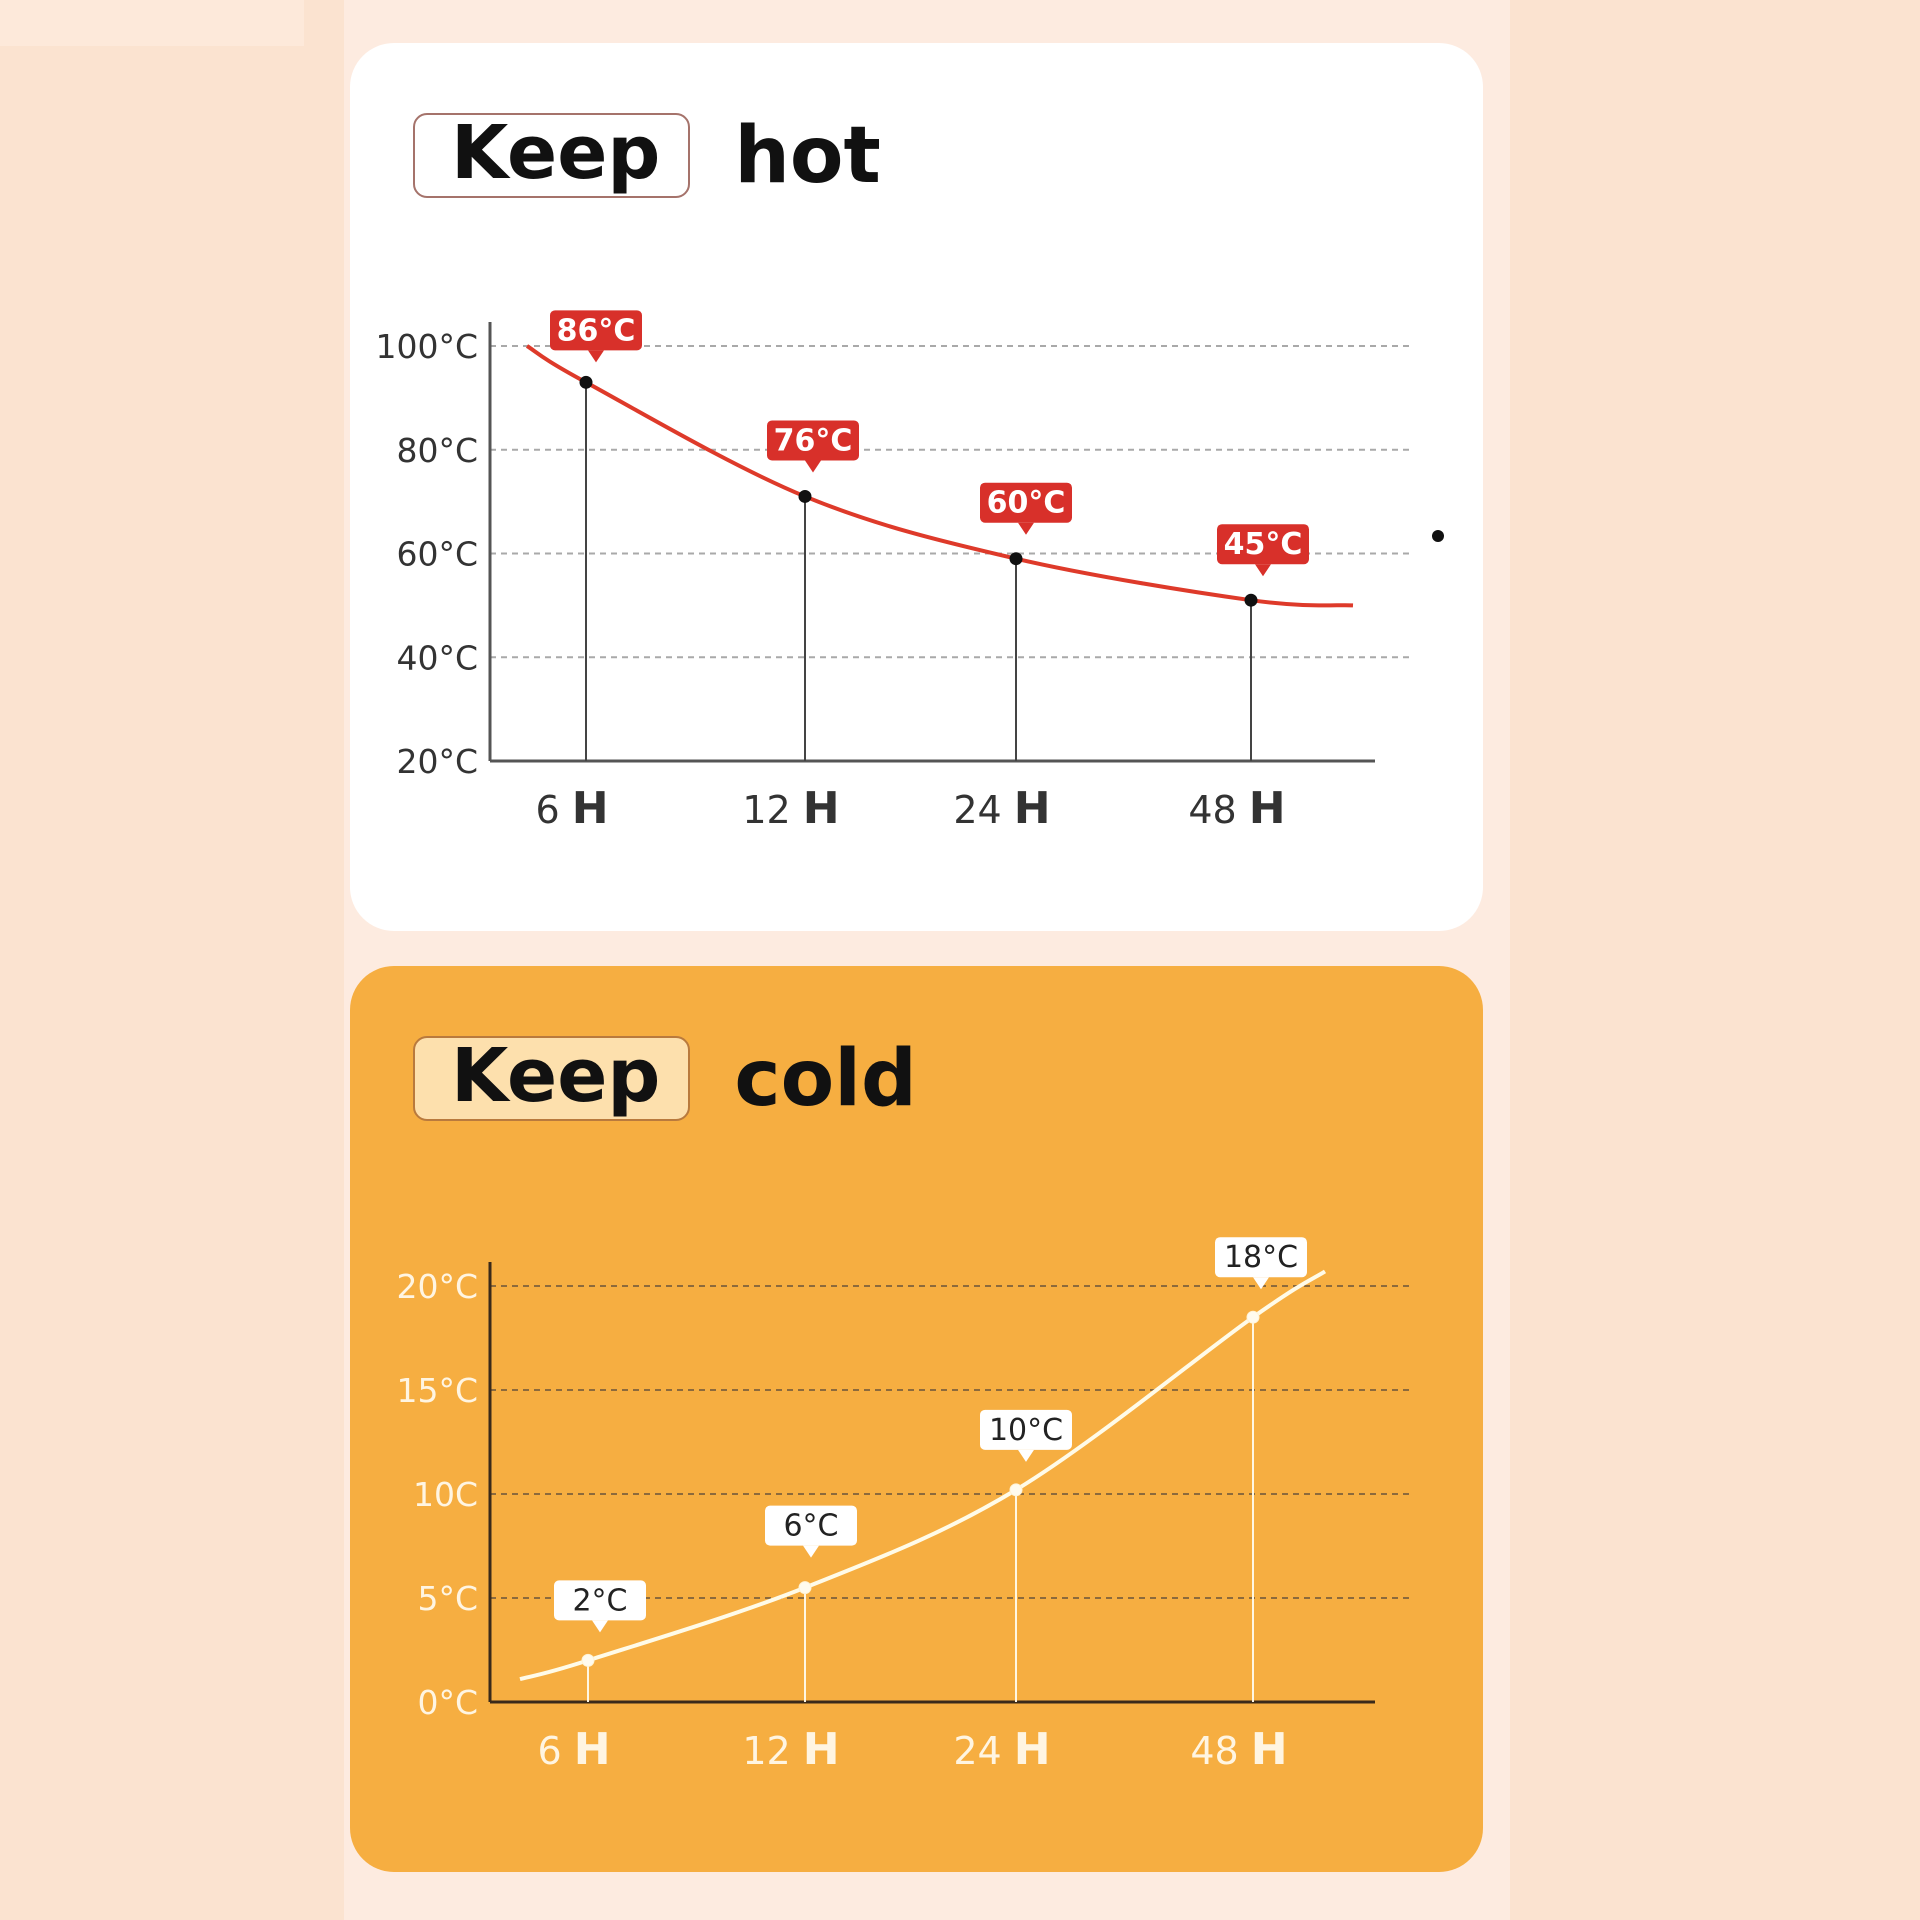 The image size is (1920, 1920). Describe the element at coordinates (1438, 536) in the screenshot. I see `stray-dot` at that location.